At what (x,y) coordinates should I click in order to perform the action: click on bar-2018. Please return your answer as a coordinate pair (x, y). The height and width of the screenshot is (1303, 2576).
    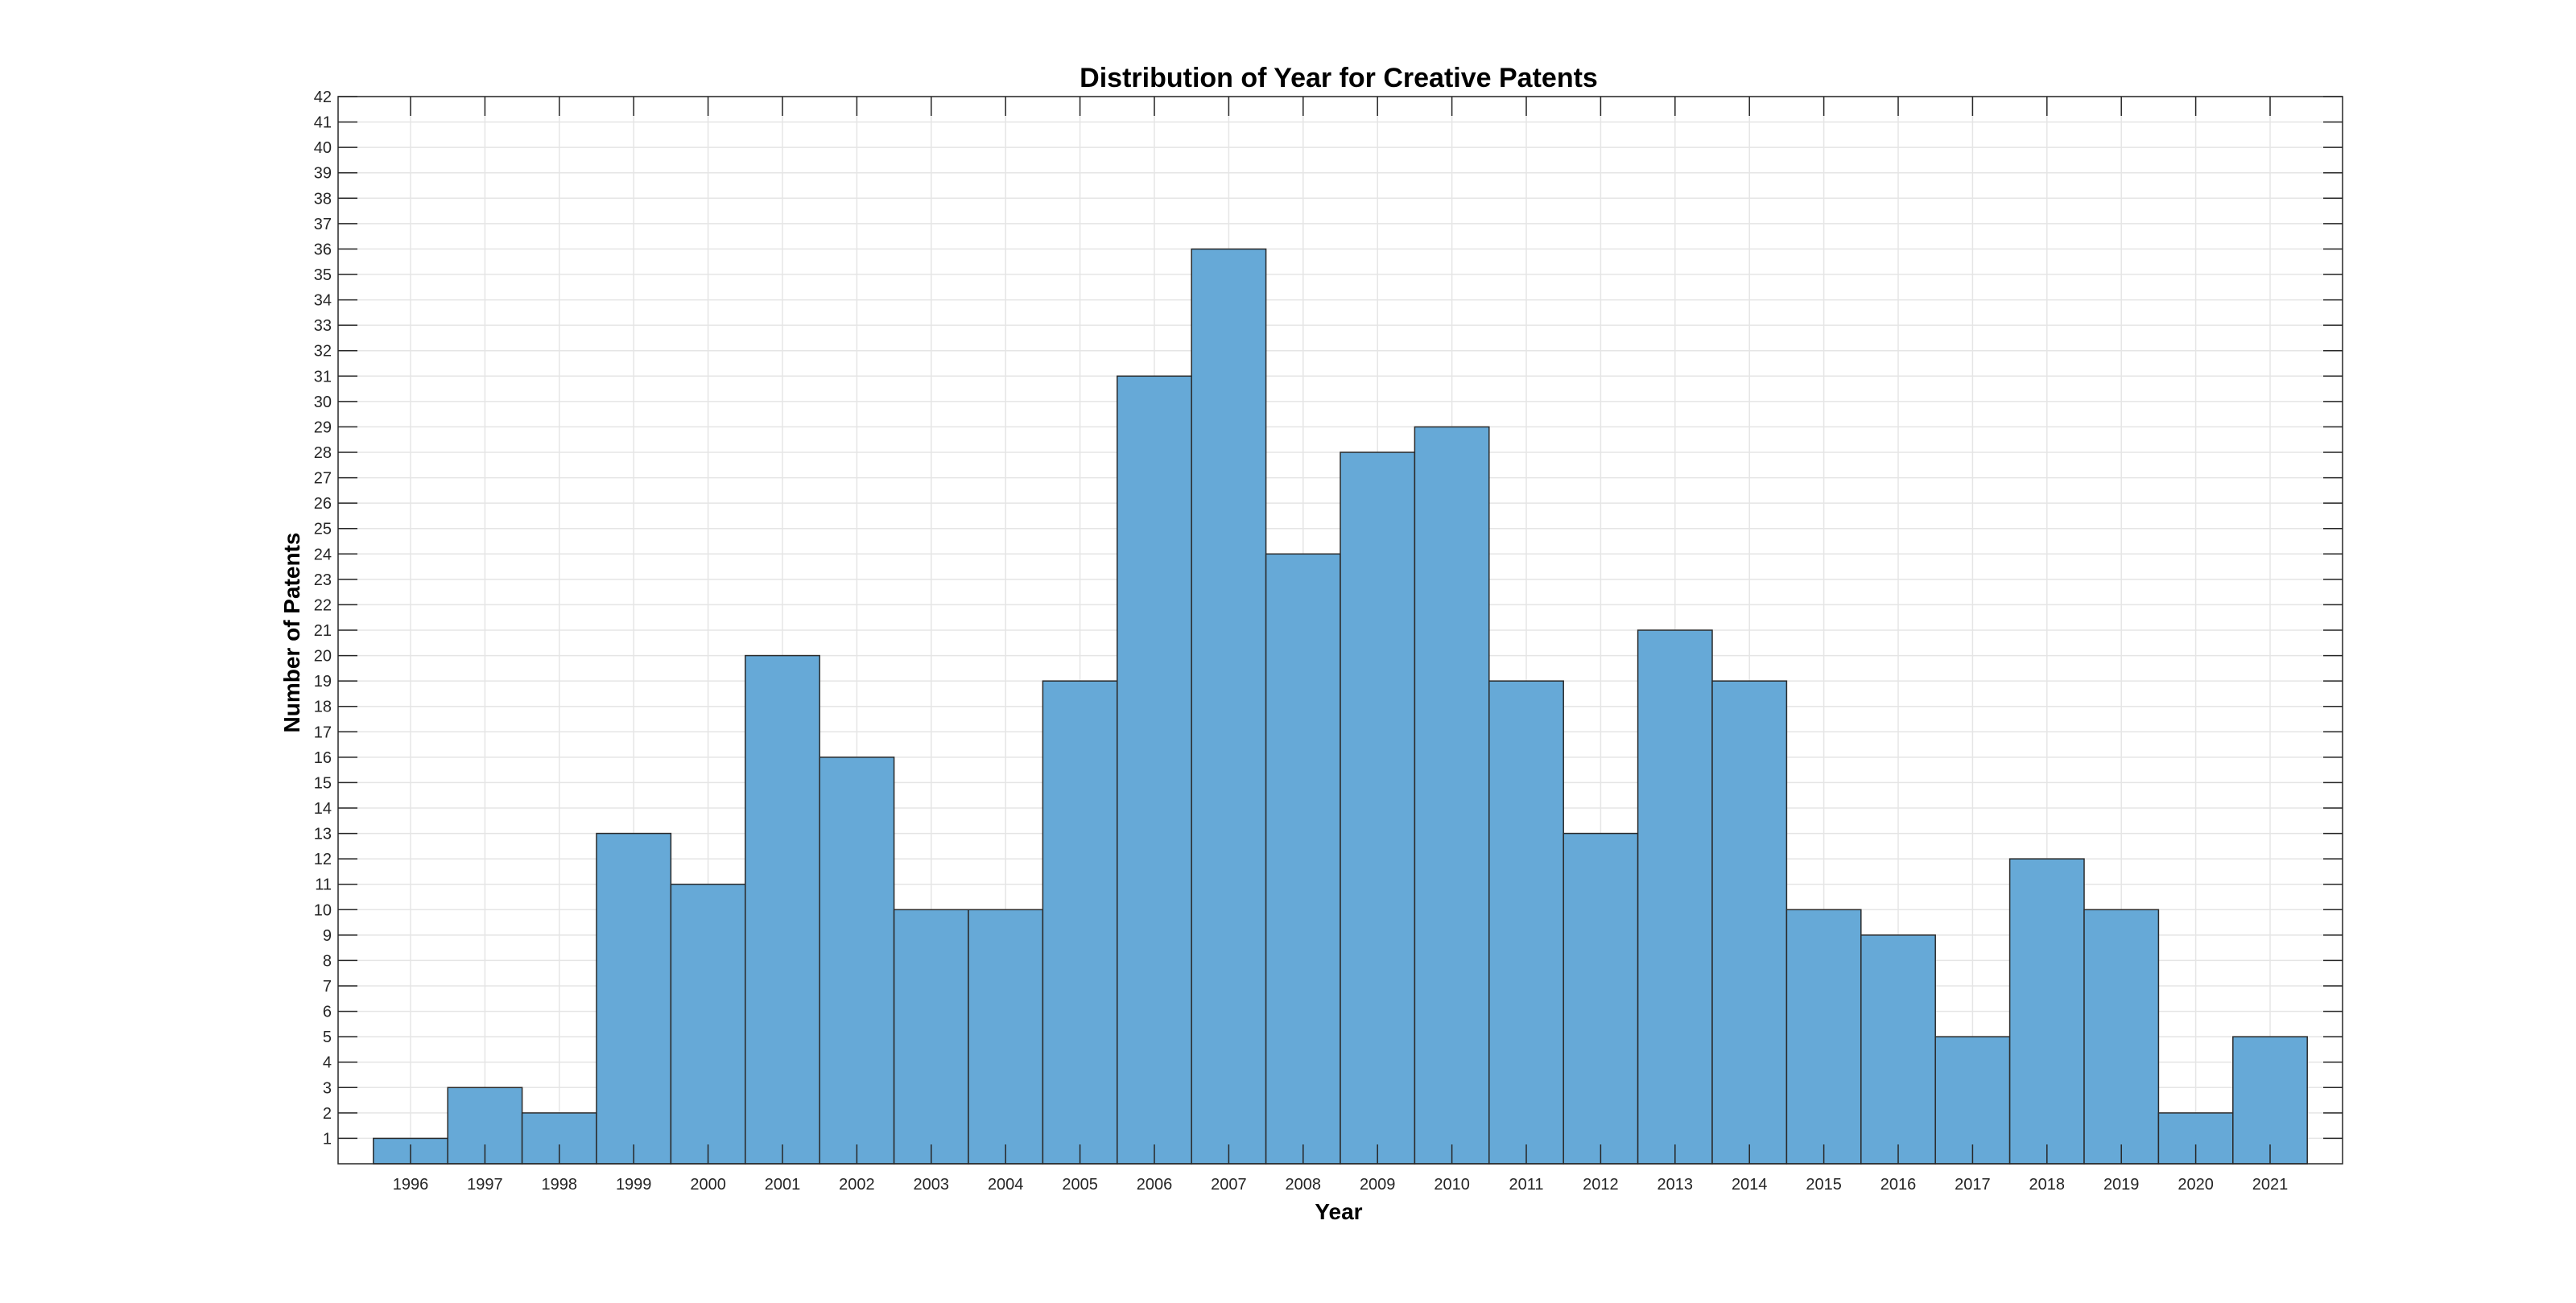
    Looking at the image, I should click on (2047, 1011).